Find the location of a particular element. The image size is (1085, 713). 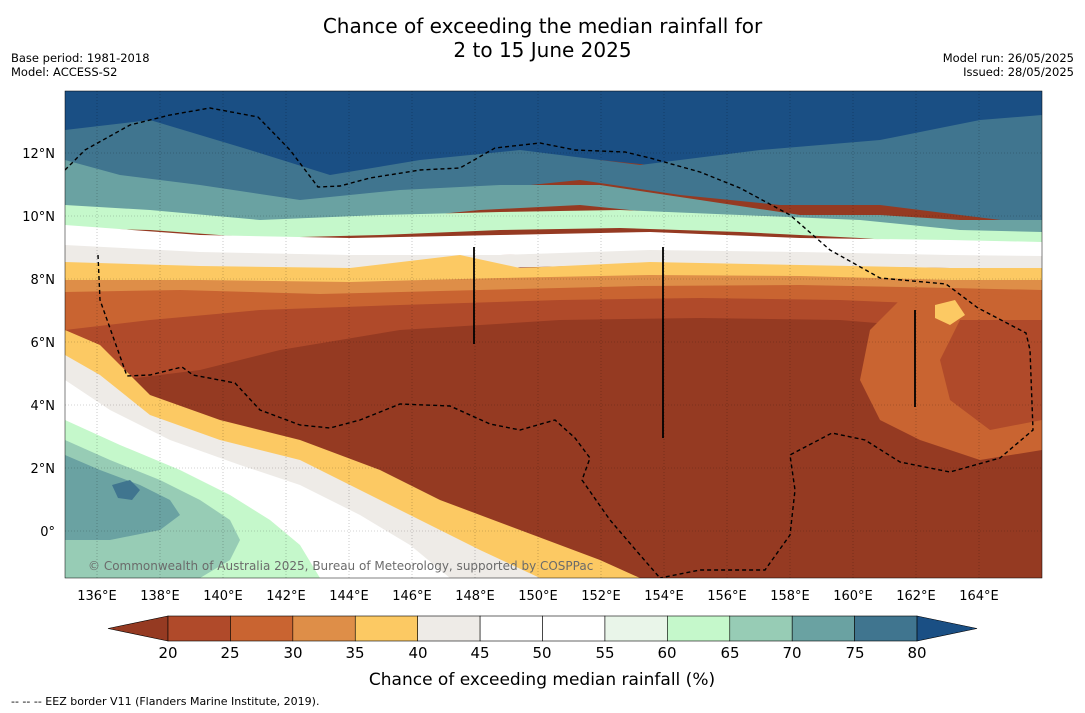

lat-tick: 6°N is located at coordinates (43, 343).